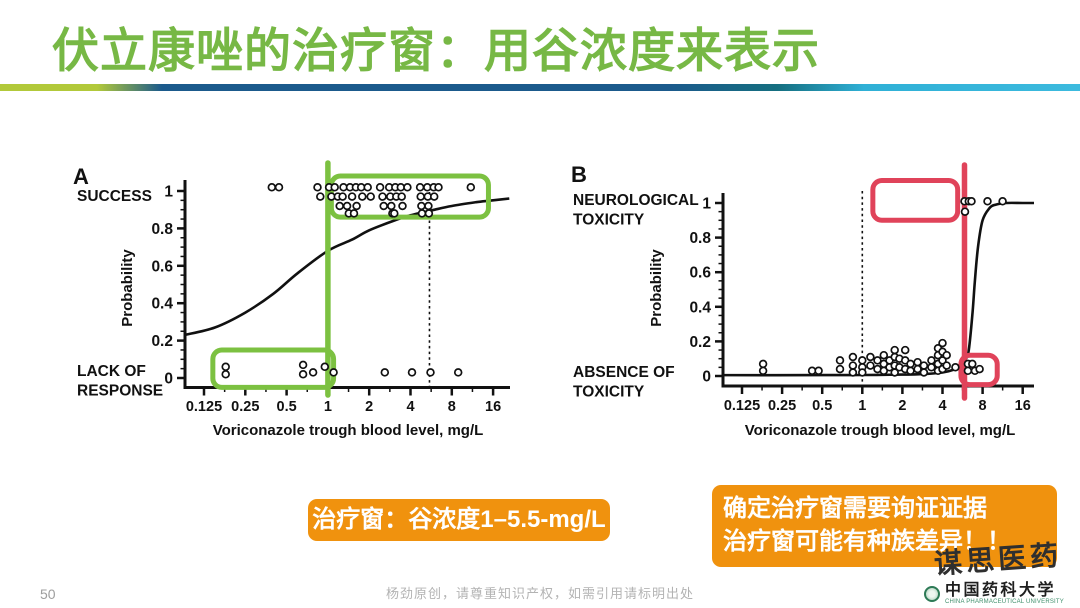  Describe the element at coordinates (120, 391) in the screenshot. I see `svg-text: RESPONSE` at that location.